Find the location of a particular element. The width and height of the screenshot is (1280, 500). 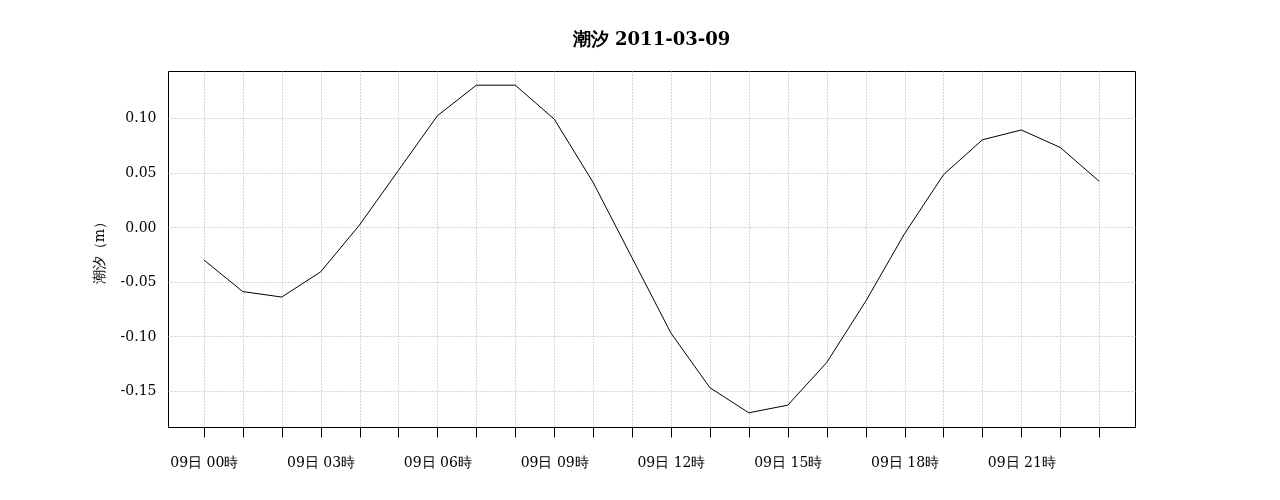

y-axis-title: 潮汐（m） is located at coordinates (98, 249).